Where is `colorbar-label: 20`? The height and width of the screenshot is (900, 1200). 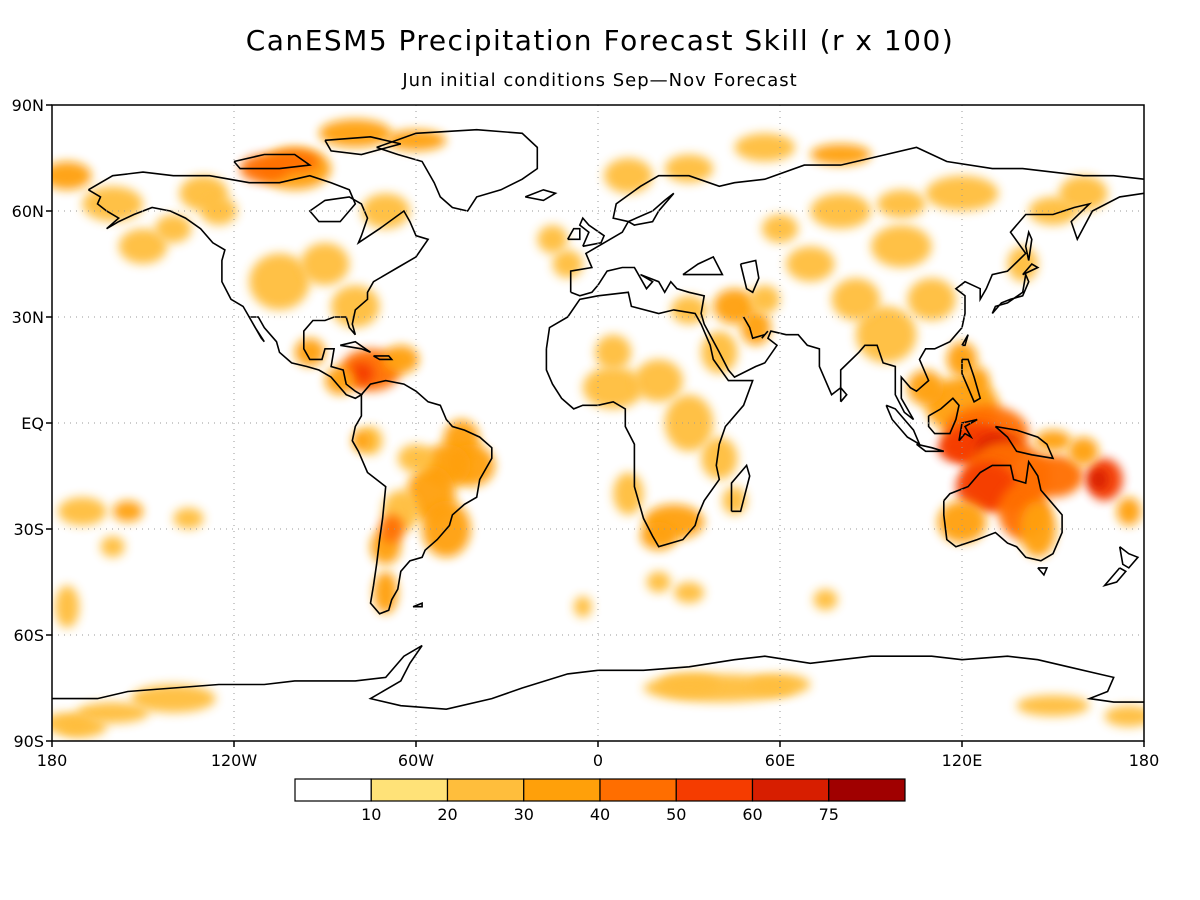 colorbar-label: 20 is located at coordinates (447, 814).